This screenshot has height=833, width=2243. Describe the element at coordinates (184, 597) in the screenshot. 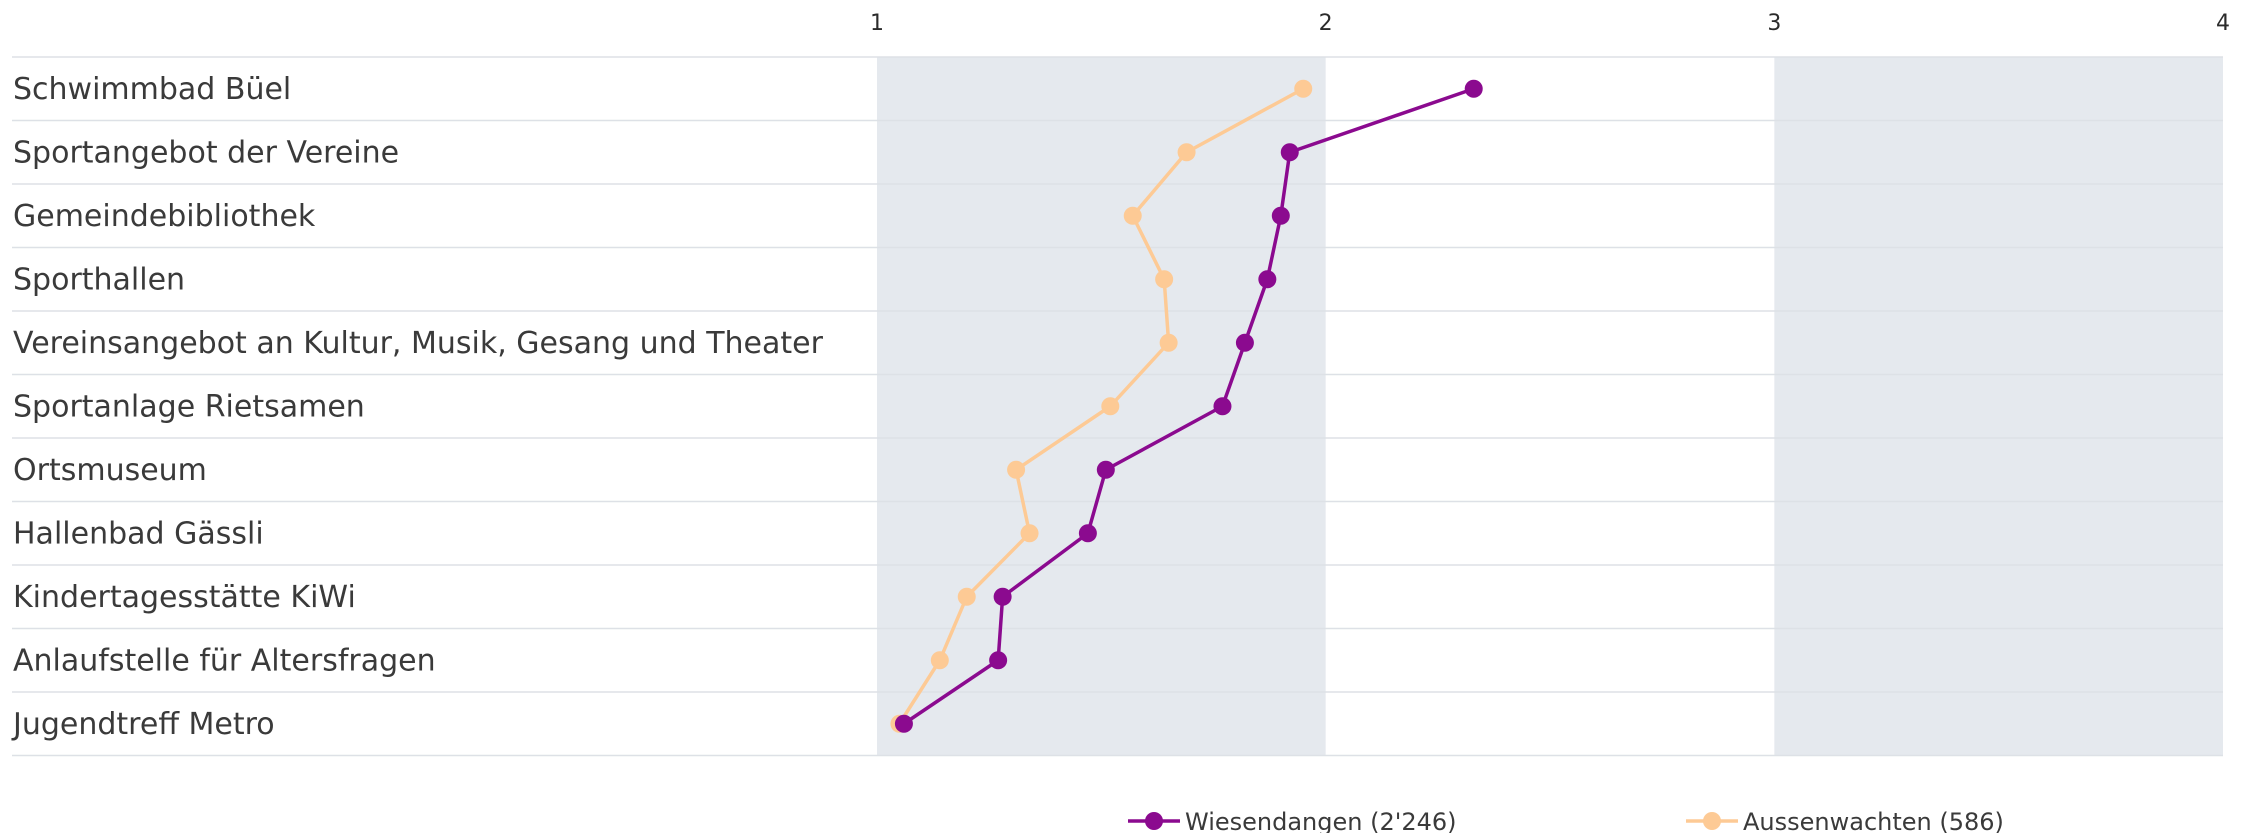

I see `category-label: Kindertagesstätte KiWi` at that location.